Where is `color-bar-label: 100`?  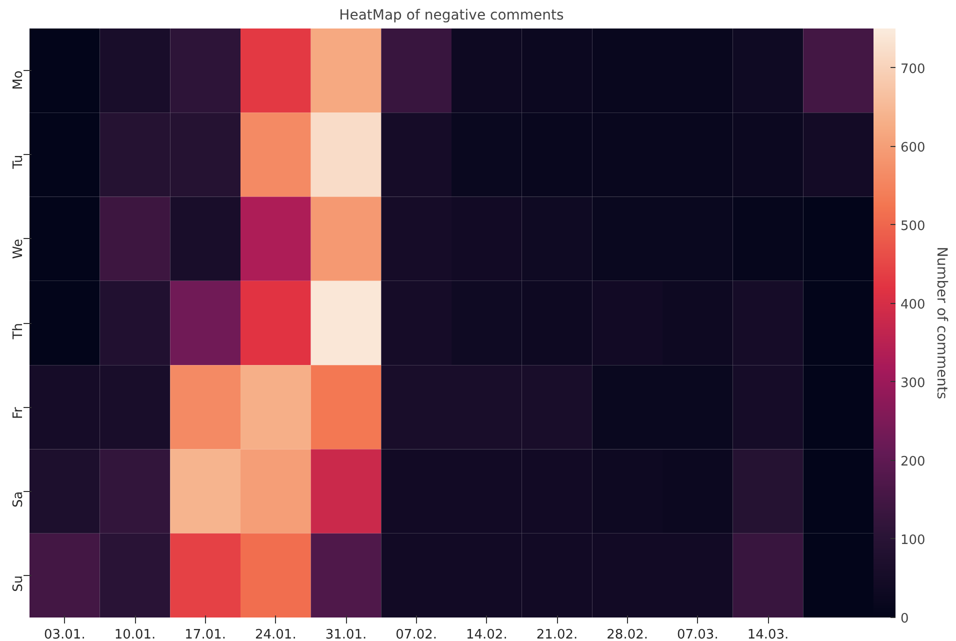
color-bar-label: 100 is located at coordinates (913, 540).